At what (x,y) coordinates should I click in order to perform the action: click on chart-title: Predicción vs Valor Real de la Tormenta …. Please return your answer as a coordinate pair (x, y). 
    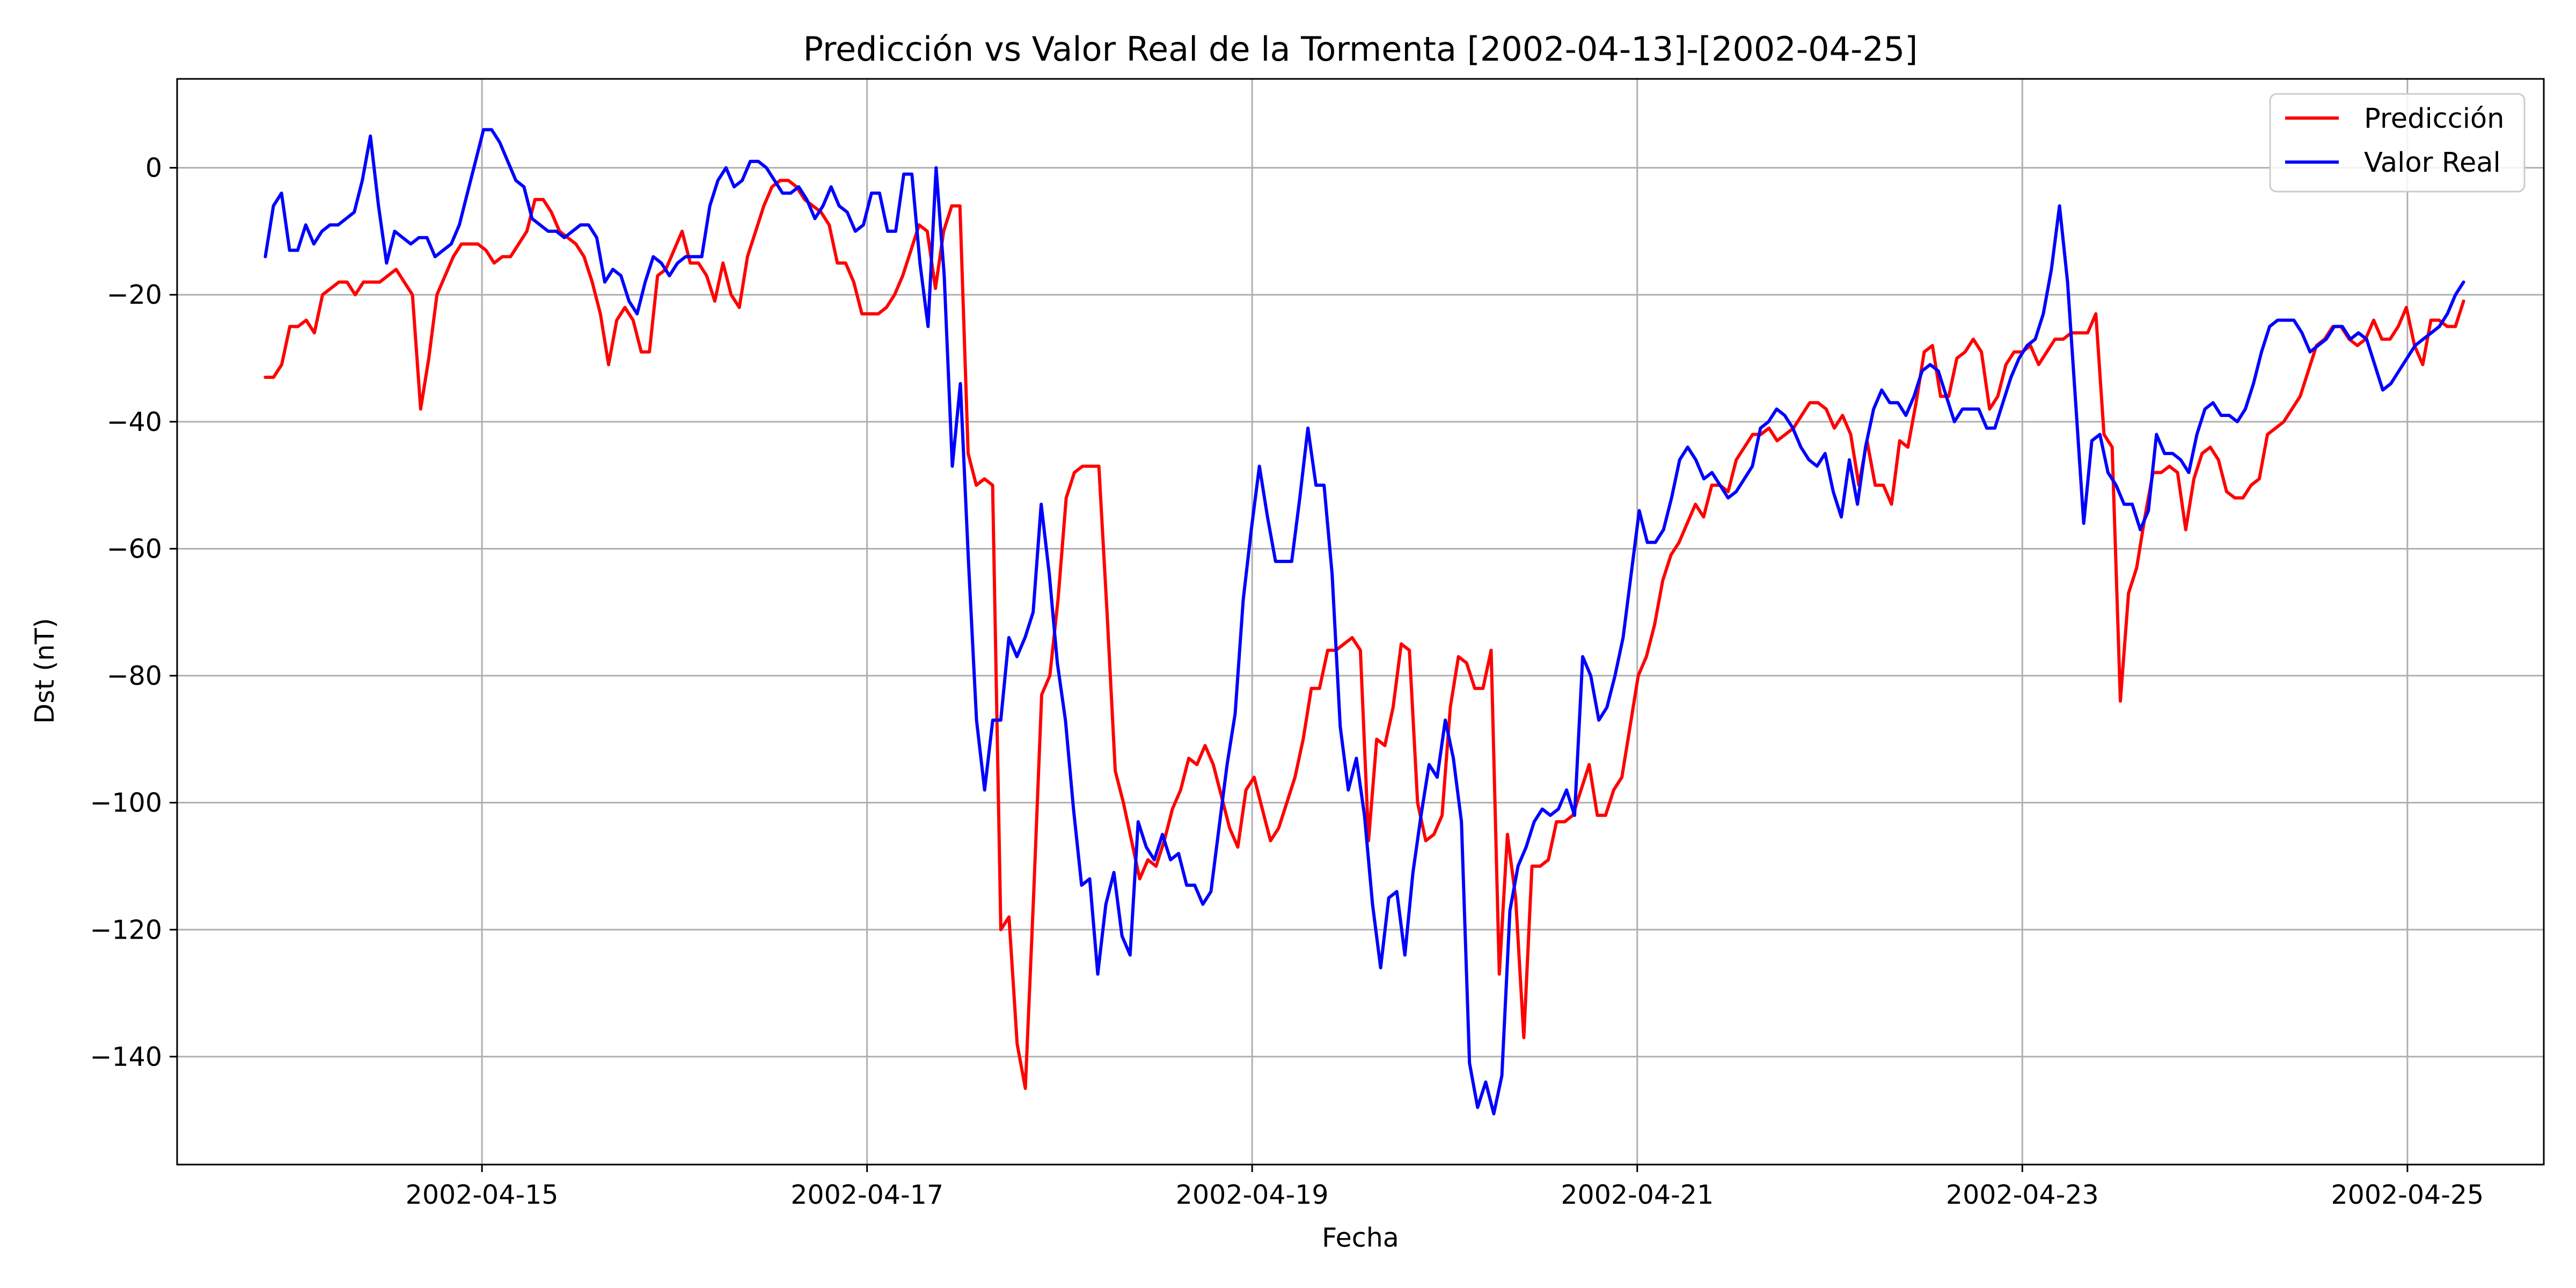
    Looking at the image, I should click on (1360, 49).